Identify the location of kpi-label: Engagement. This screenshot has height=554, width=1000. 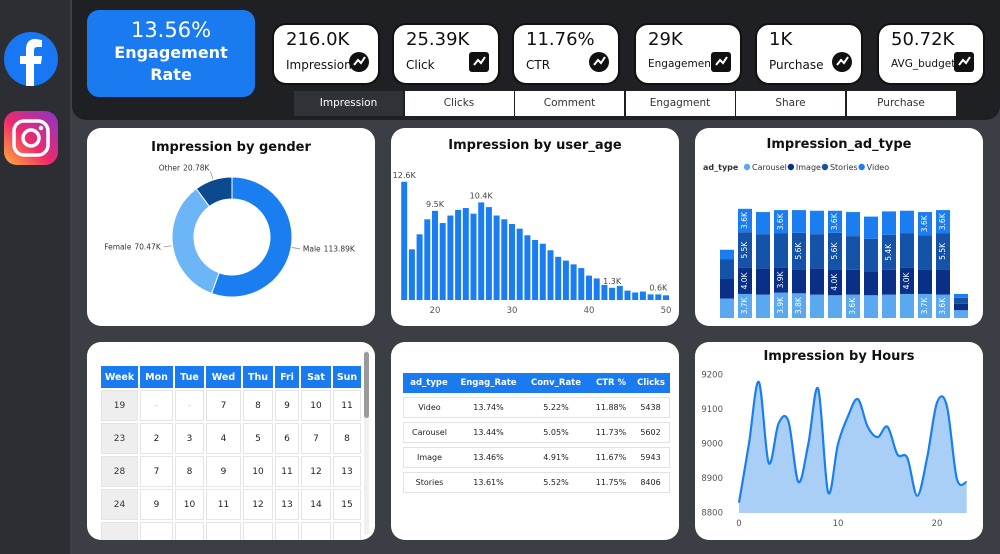
(681, 64).